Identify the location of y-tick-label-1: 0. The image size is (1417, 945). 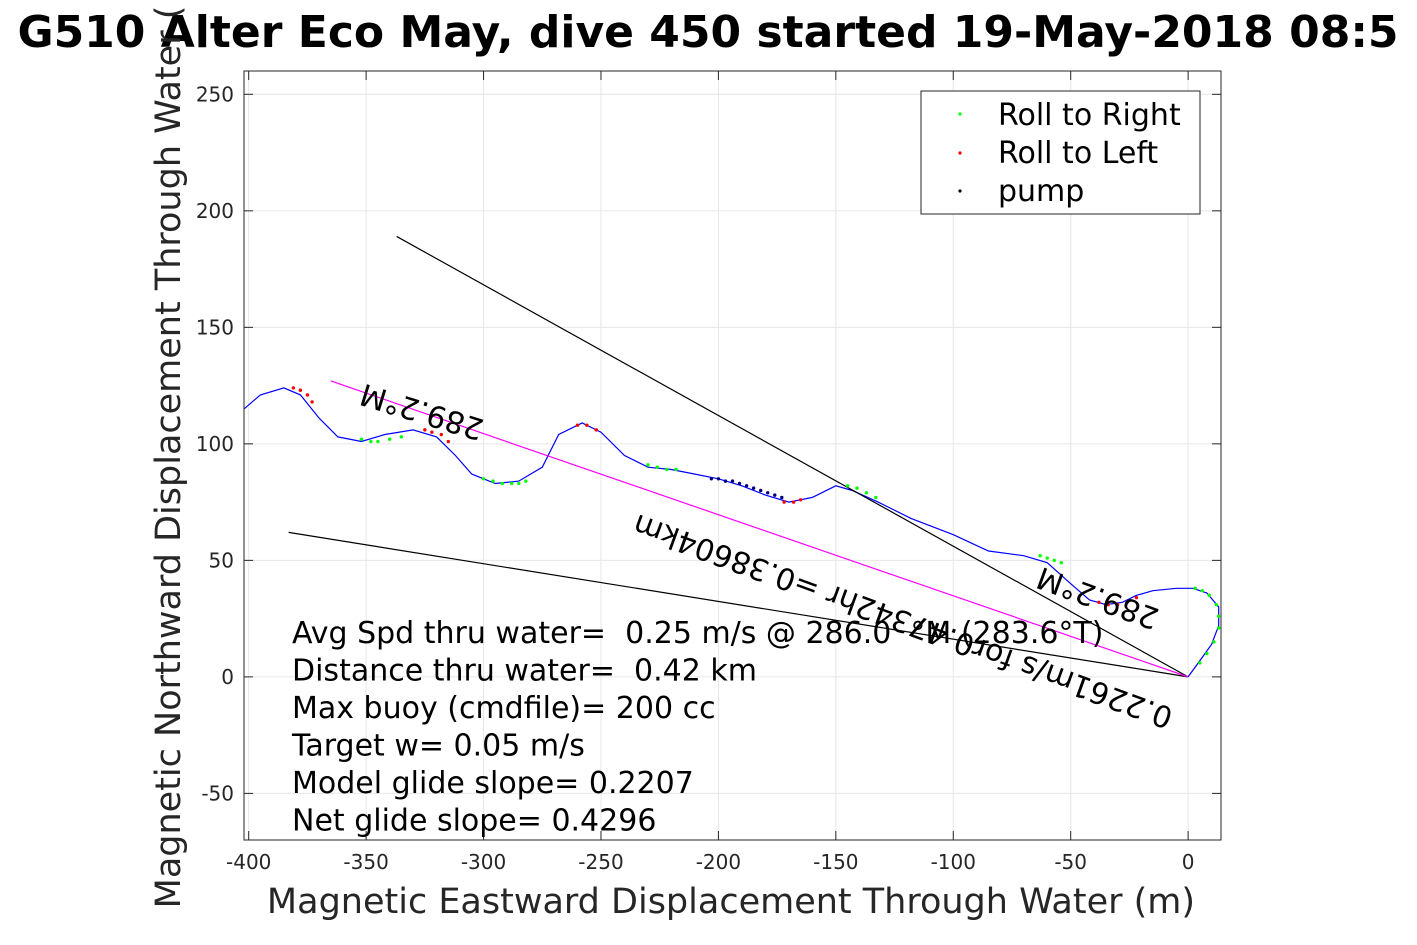
(227, 677).